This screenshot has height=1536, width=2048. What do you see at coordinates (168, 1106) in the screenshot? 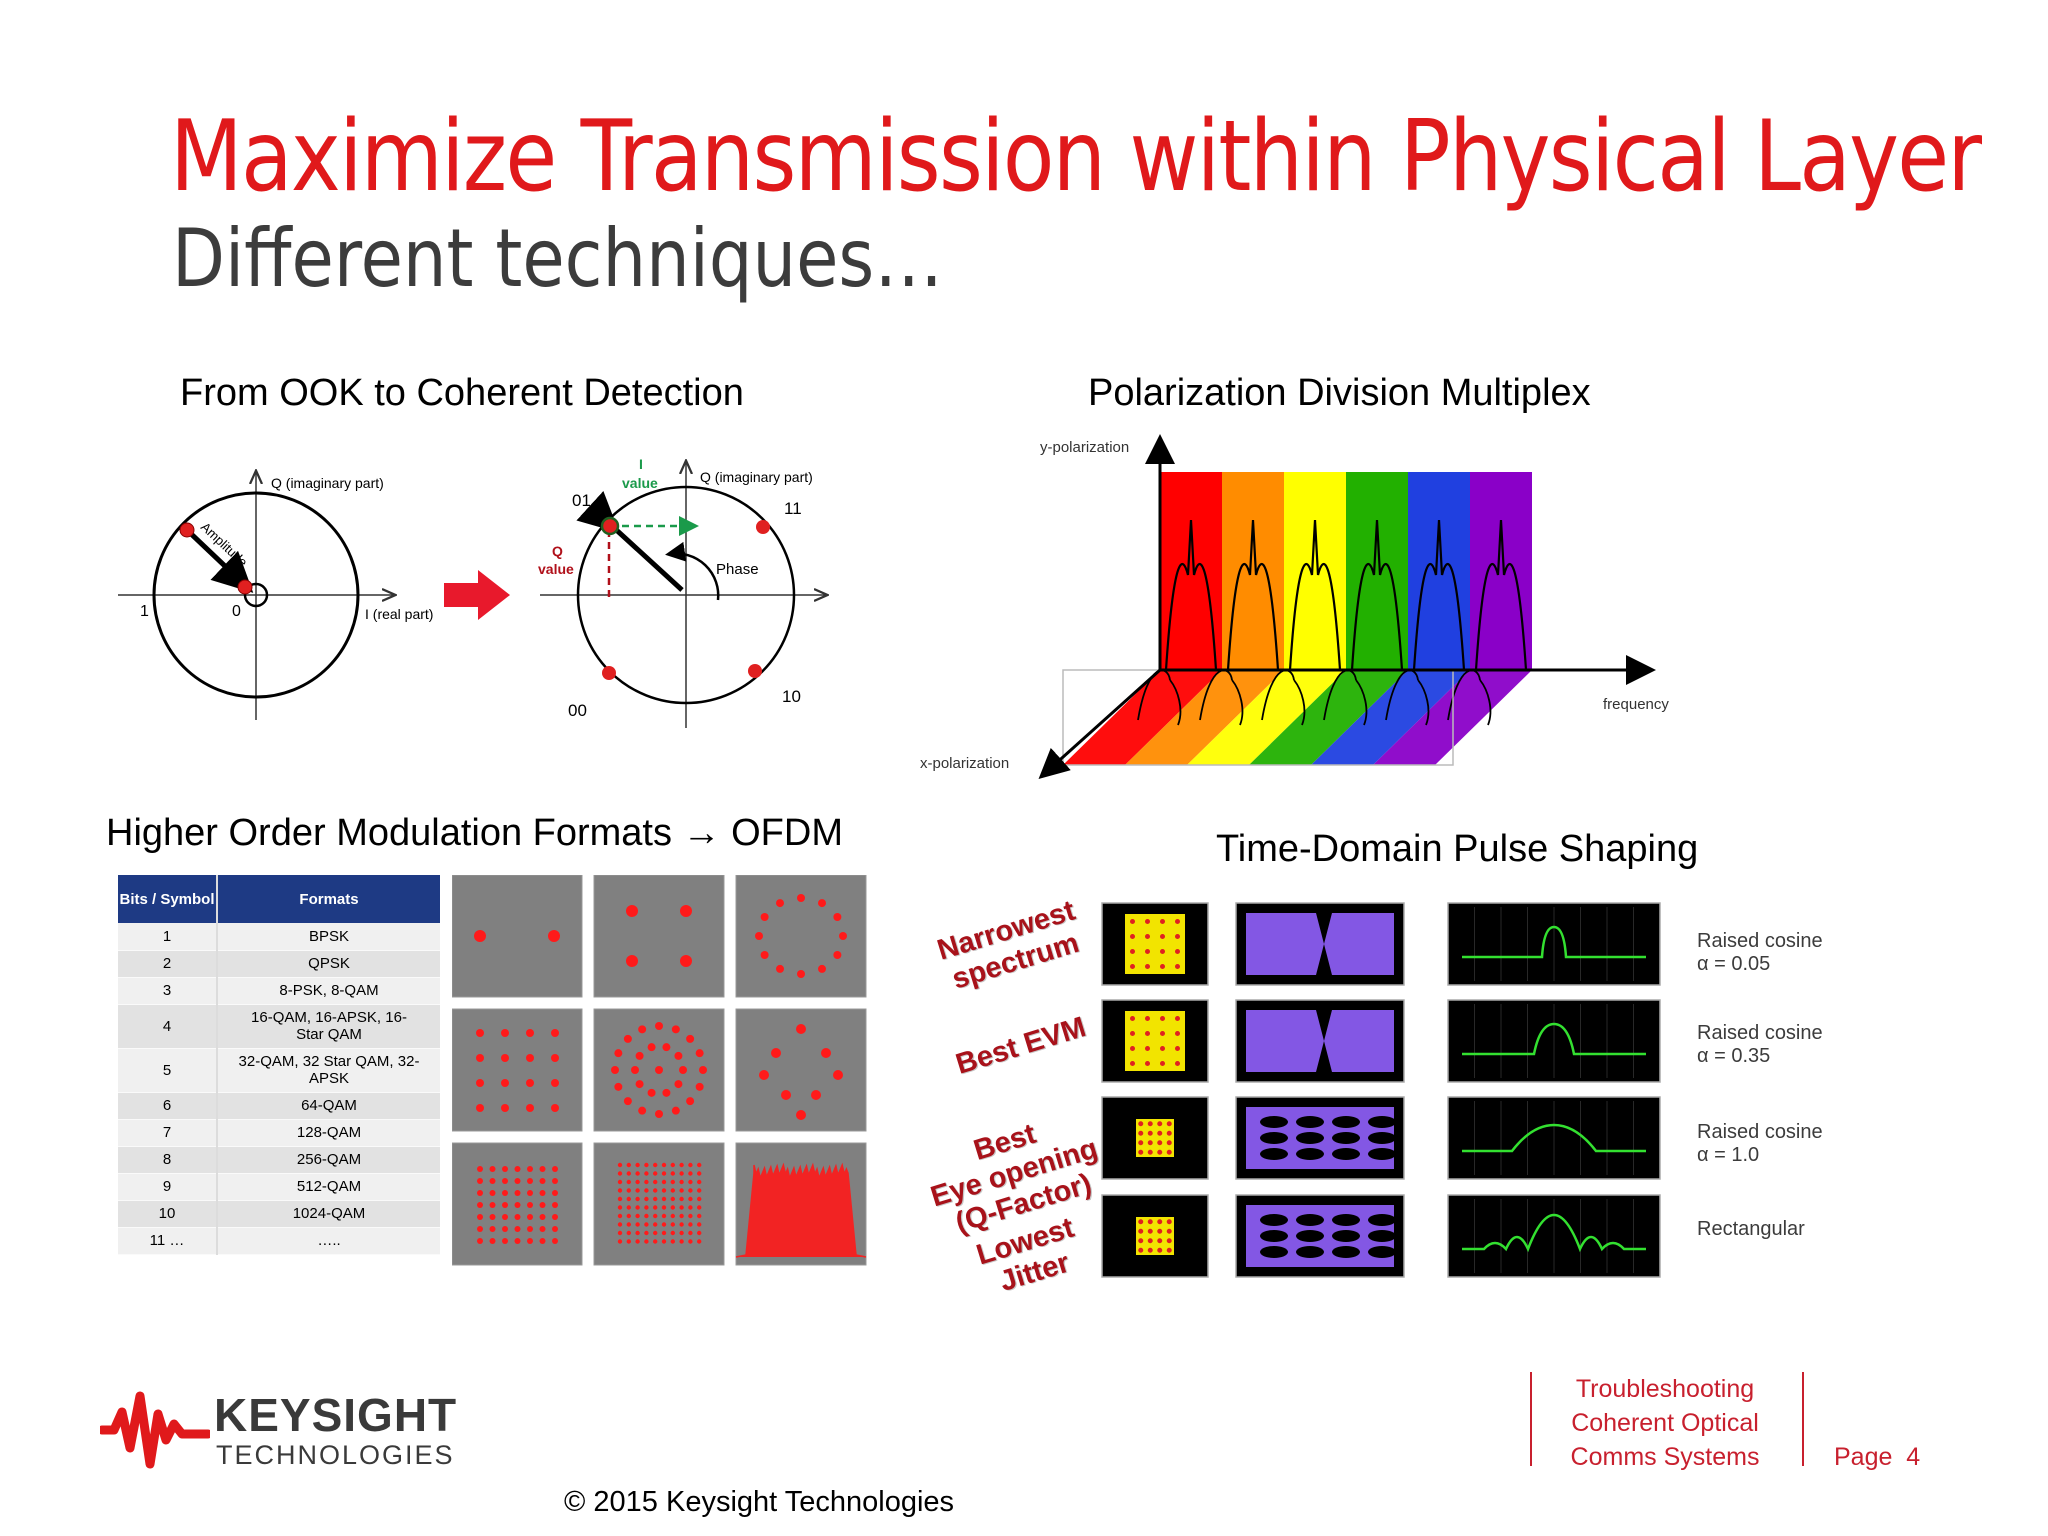
I see `bits-cell: 6` at bounding box center [168, 1106].